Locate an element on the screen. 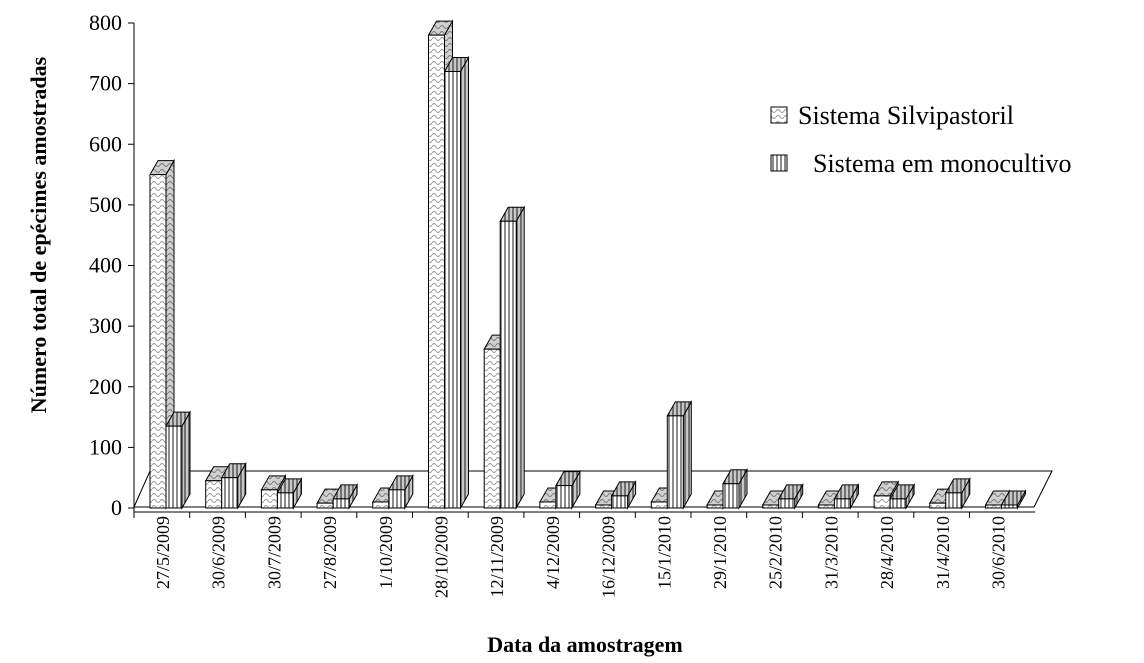 Image resolution: width=1144 pixels, height=663 pixels. y-tick-label: 200 is located at coordinates (105, 386).